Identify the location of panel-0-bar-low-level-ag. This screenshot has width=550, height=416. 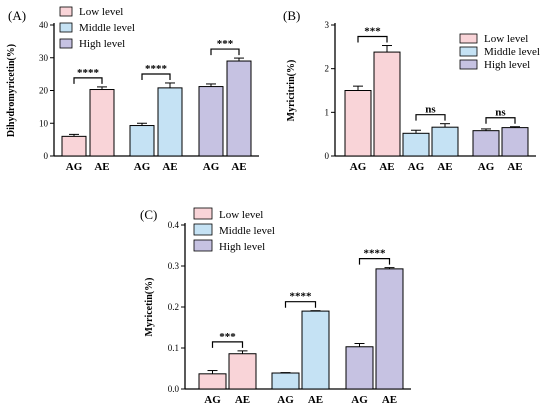
(74, 146).